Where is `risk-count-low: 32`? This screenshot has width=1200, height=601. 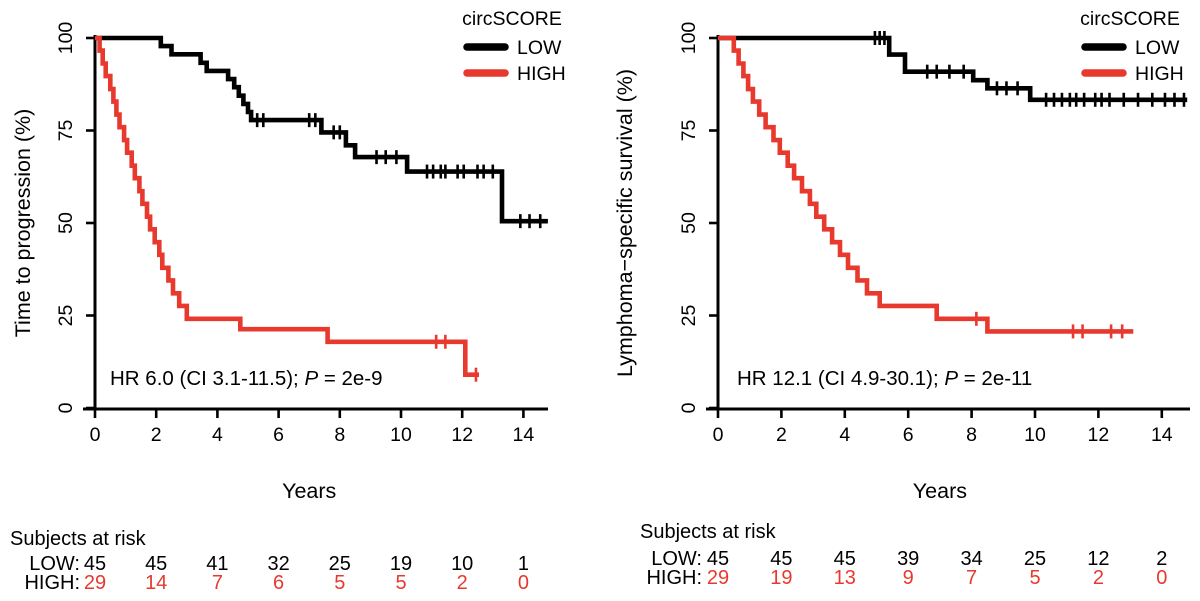 risk-count-low: 32 is located at coordinates (278, 564).